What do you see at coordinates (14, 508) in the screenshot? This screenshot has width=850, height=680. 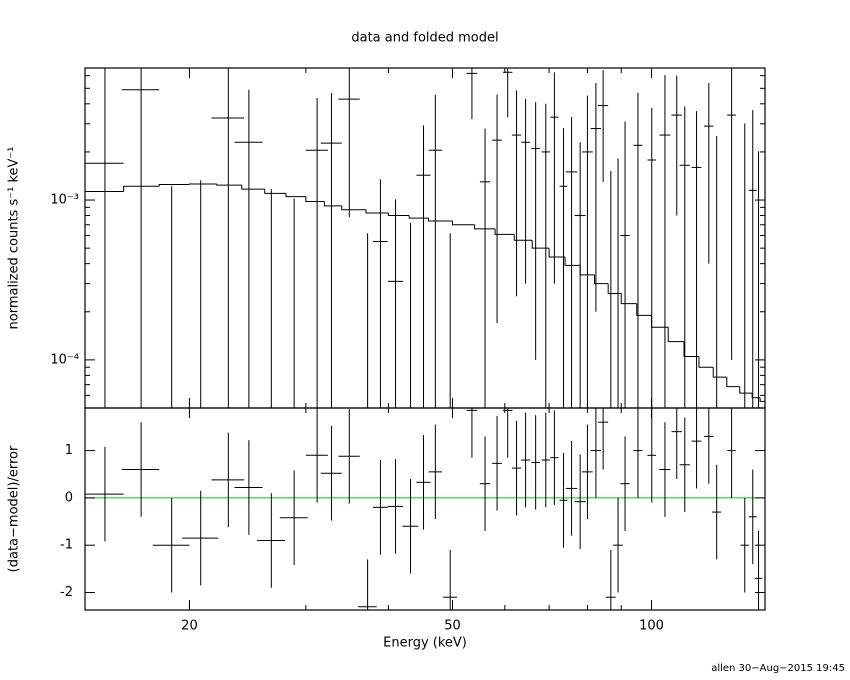 I see `y-axis-label: (data−model)/error` at bounding box center [14, 508].